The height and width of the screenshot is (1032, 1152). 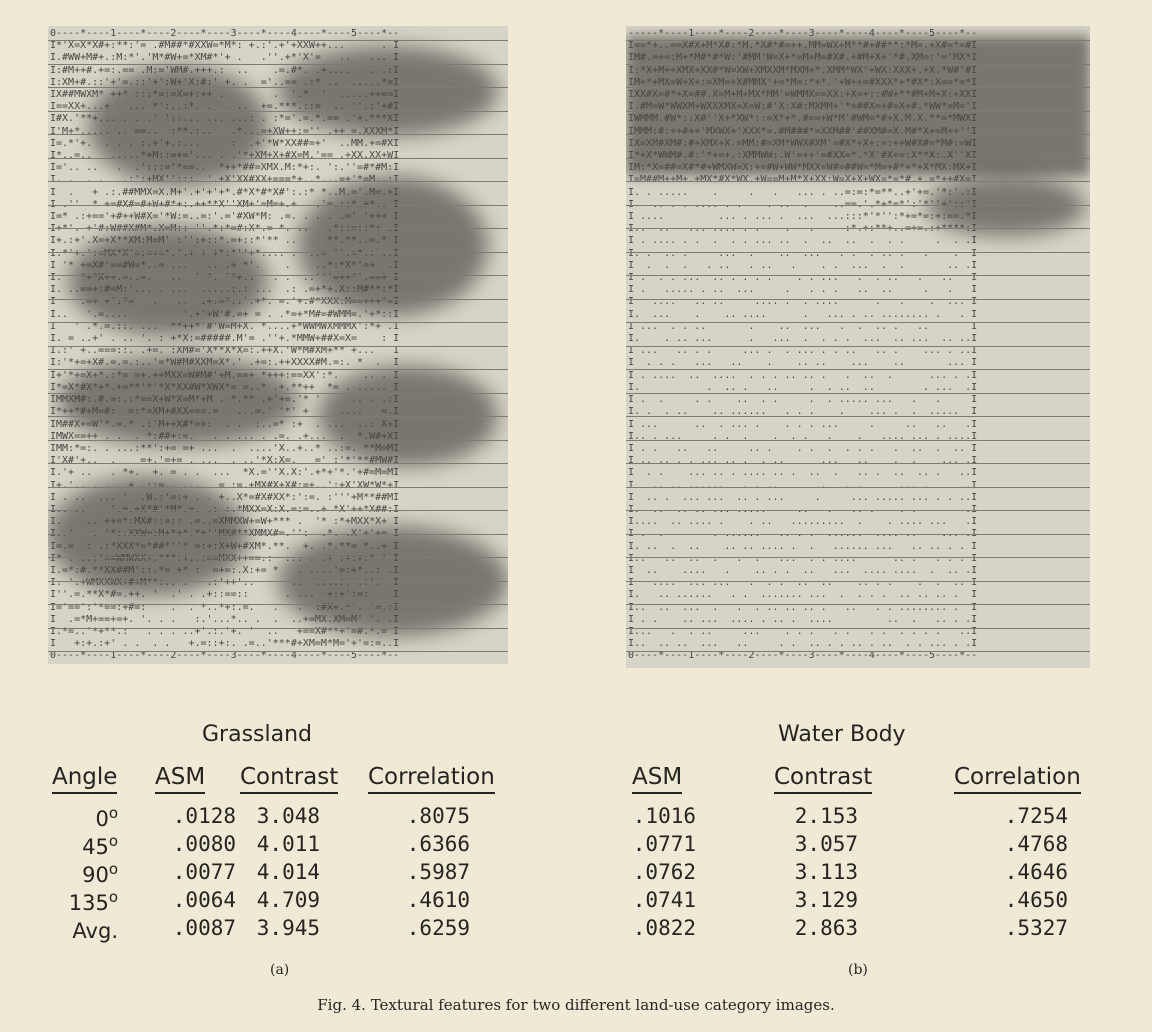 I want to click on table-b-header-asm: ASM, so click(x=657, y=779).